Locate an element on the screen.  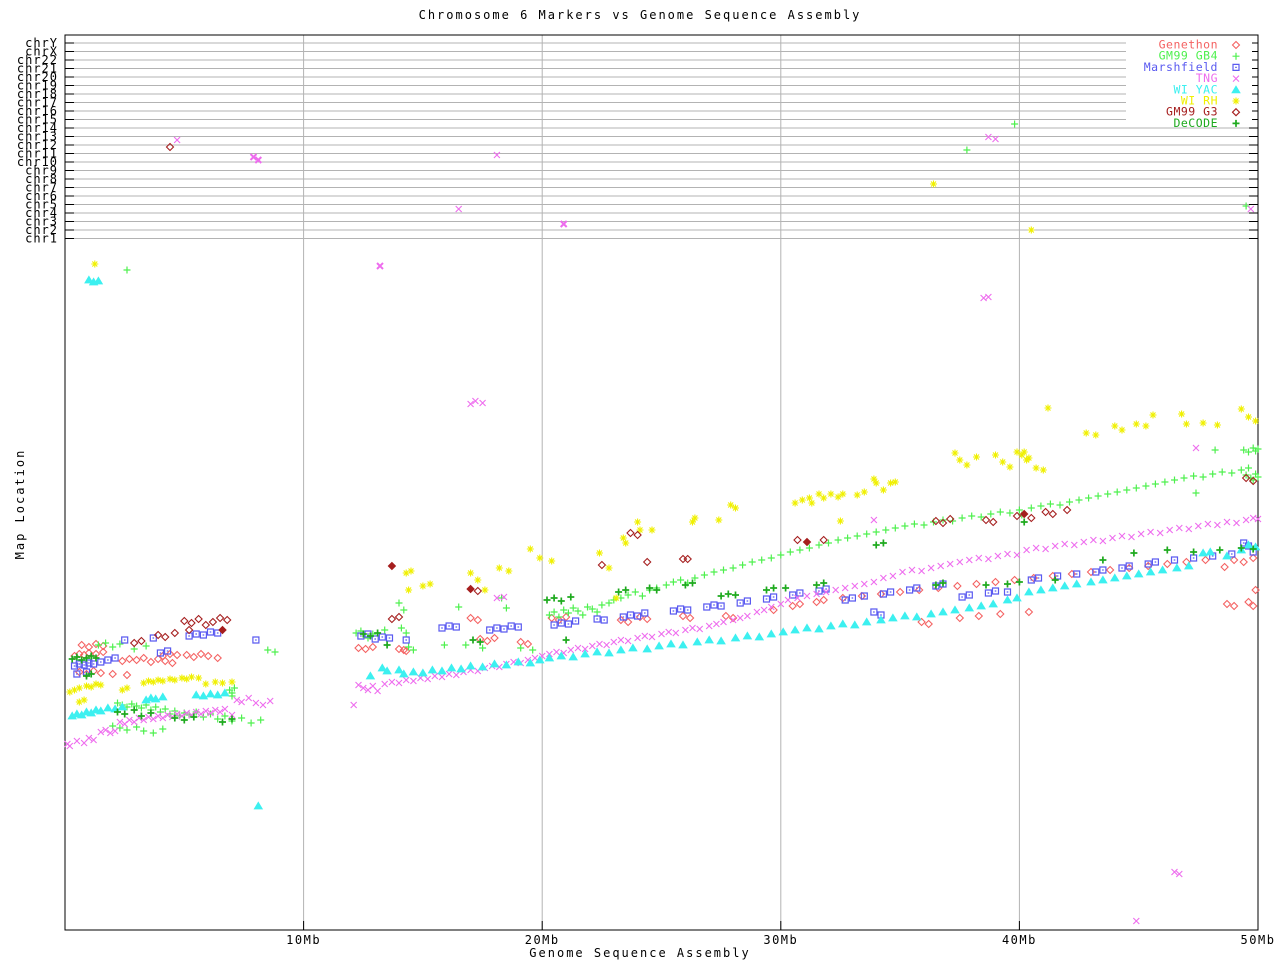
y-axis-chromosome-label: chr8 is located at coordinates (41, 179).